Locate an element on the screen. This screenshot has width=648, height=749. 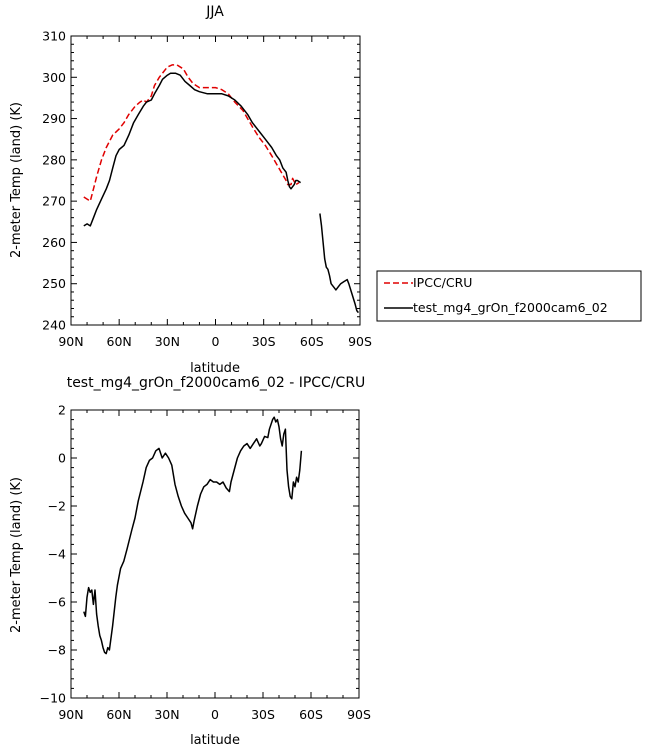
top-x-tick-labels: 90N 60N 30N 0 30S 60S 90S is located at coordinates (215, 341).